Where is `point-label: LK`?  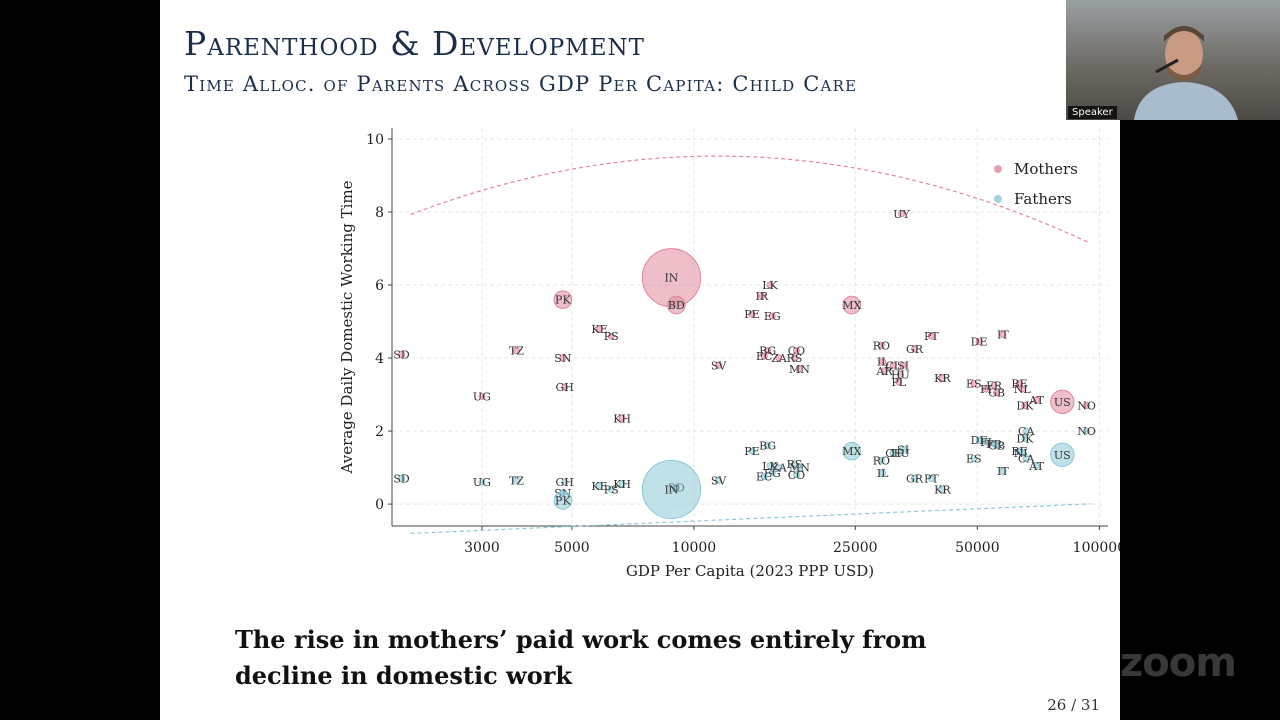
point-label: LK is located at coordinates (770, 466).